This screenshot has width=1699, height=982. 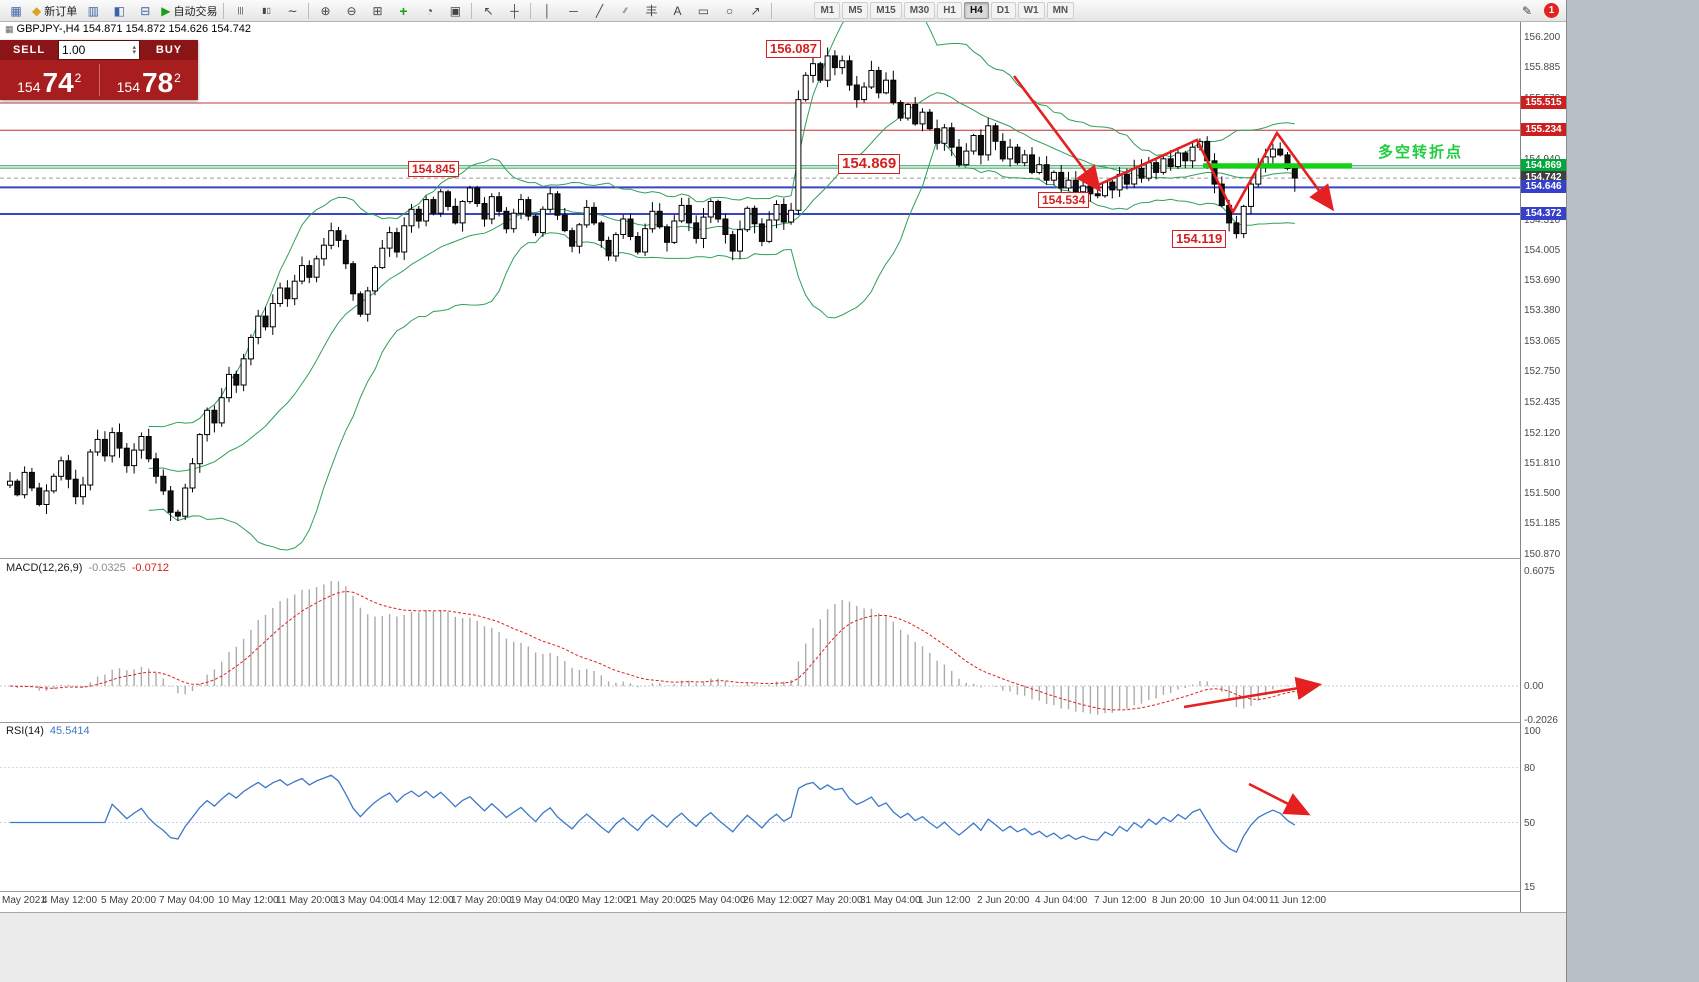 I want to click on chart-icon-small: ▦, so click(x=9, y=28).